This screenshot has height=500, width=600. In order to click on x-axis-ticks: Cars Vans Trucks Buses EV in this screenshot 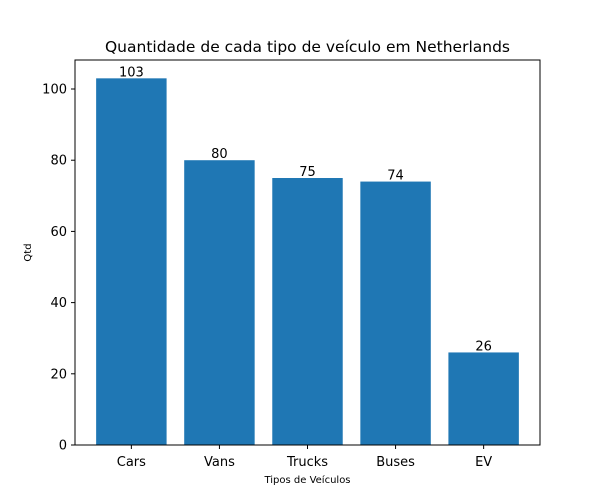, I will do `click(304, 457)`.